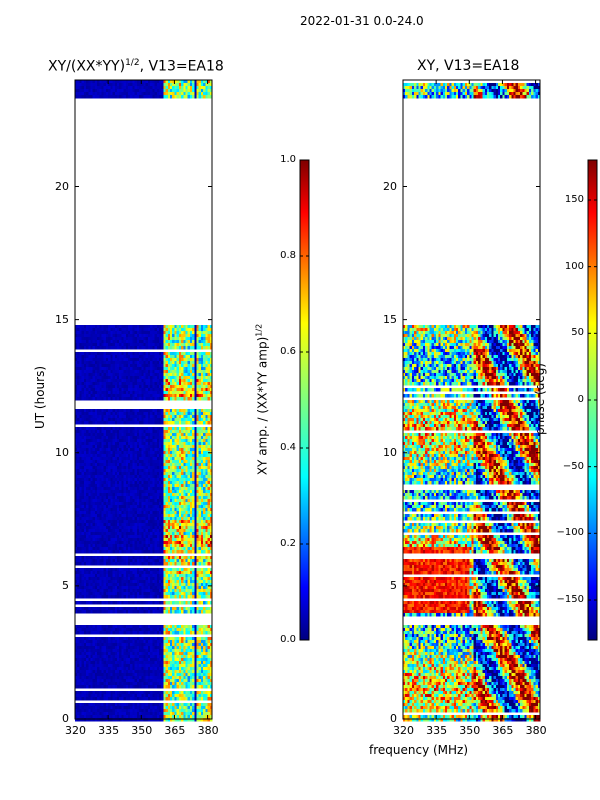  What do you see at coordinates (419, 750) in the screenshot?
I see `x-axis-label: frequency (MHz)` at bounding box center [419, 750].